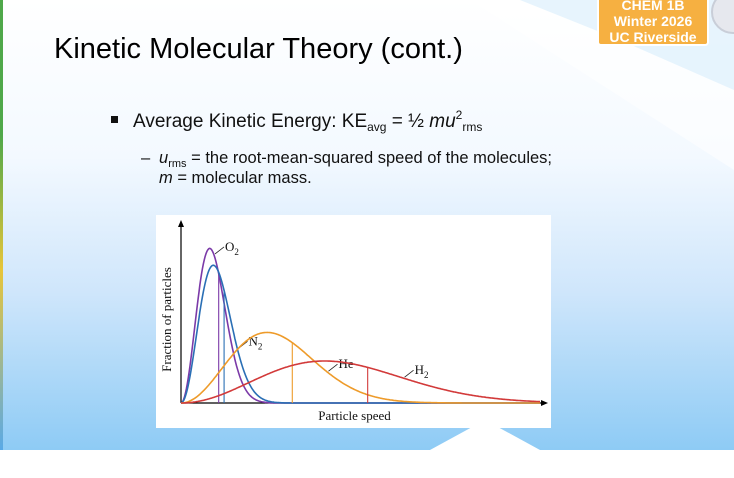 The image size is (734, 478). I want to click on series-leader-o2, so click(219, 250).